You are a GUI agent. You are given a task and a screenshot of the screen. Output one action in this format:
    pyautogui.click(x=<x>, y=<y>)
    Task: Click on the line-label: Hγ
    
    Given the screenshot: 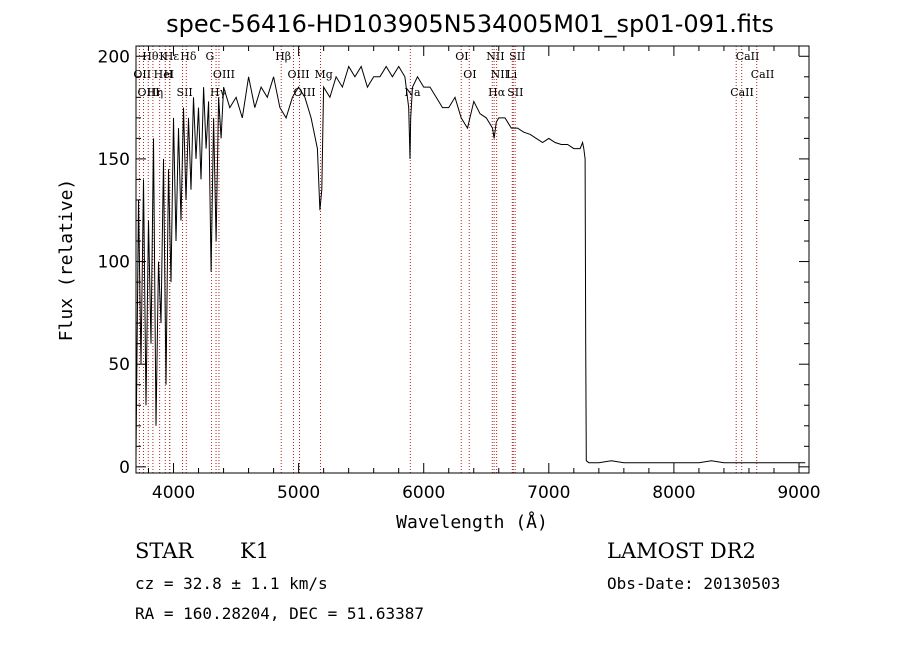 What is the action you would take?
    pyautogui.click(x=218, y=92)
    